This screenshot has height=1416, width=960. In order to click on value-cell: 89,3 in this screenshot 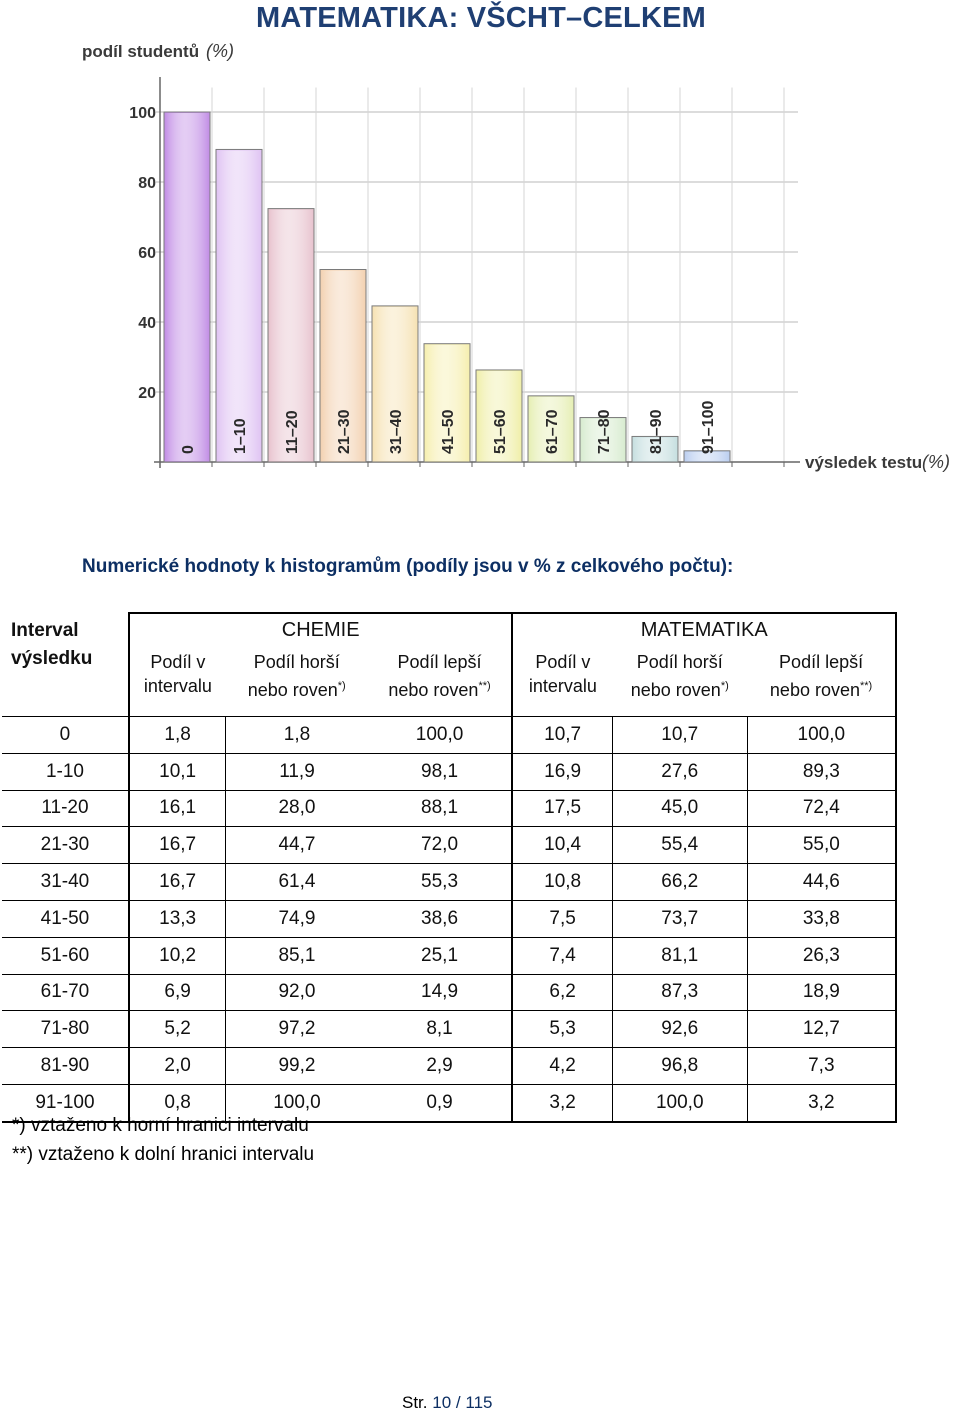, I will do `click(822, 771)`.